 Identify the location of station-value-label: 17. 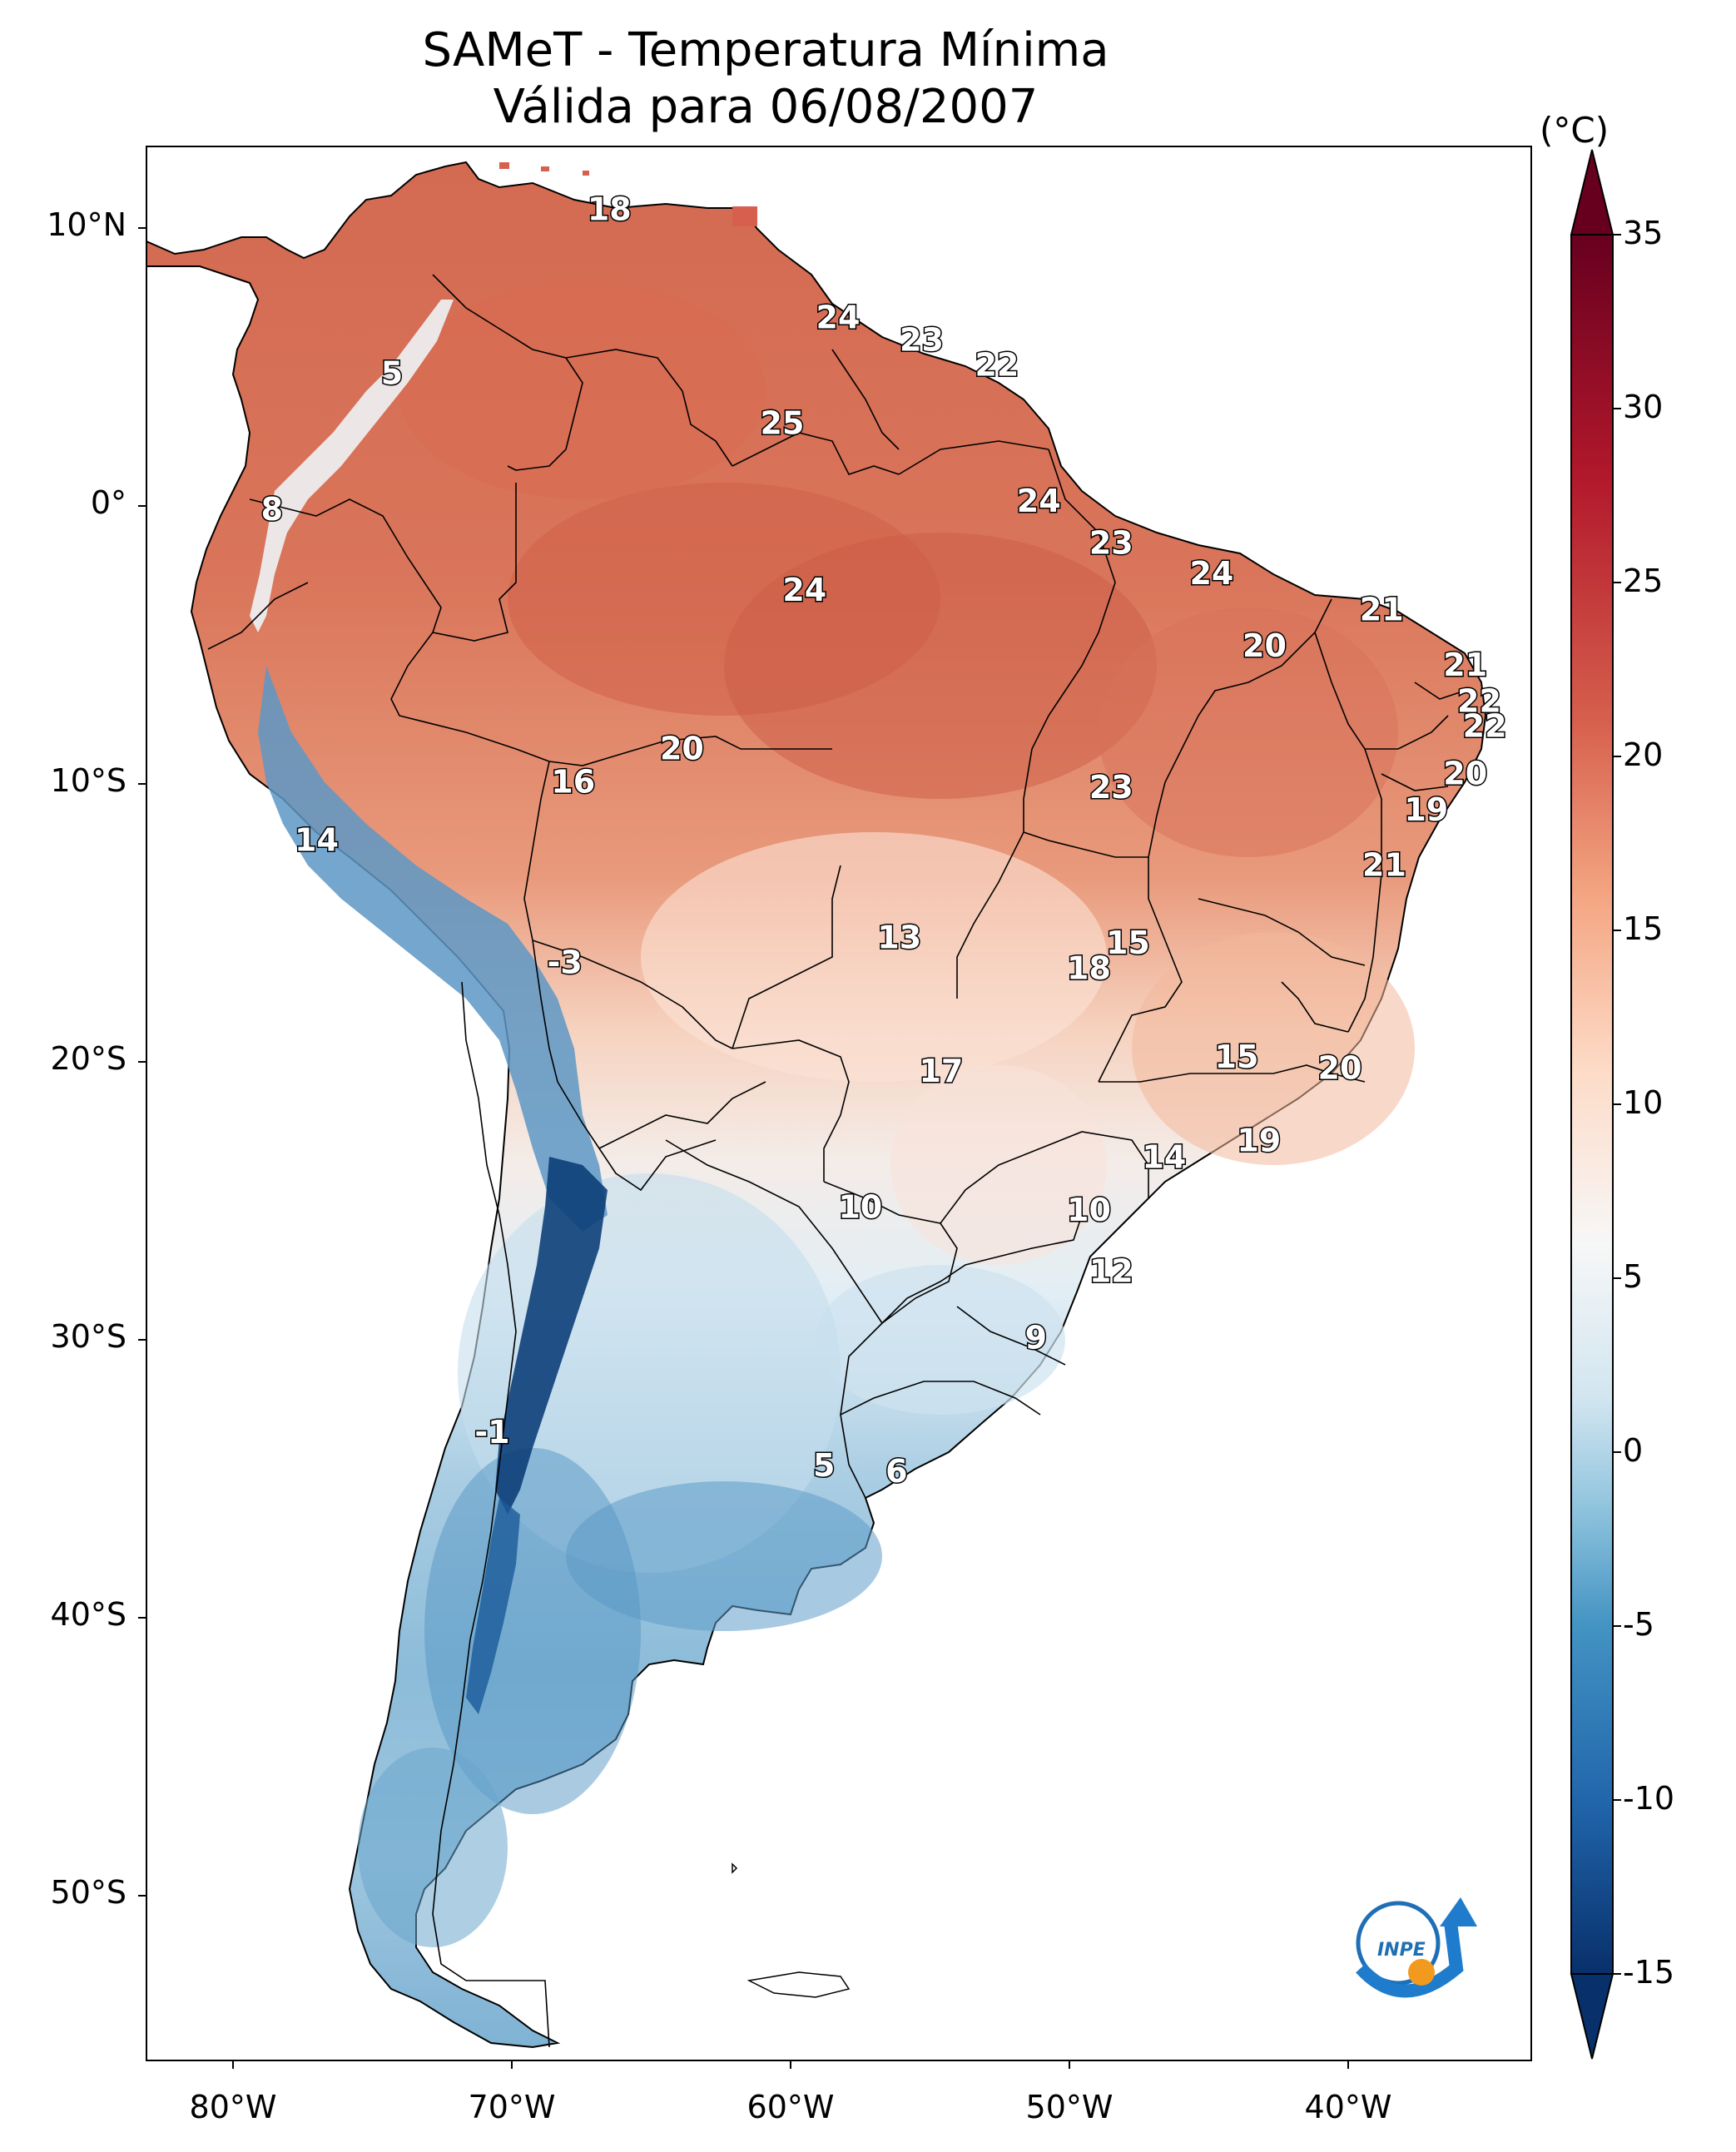
(941, 1071).